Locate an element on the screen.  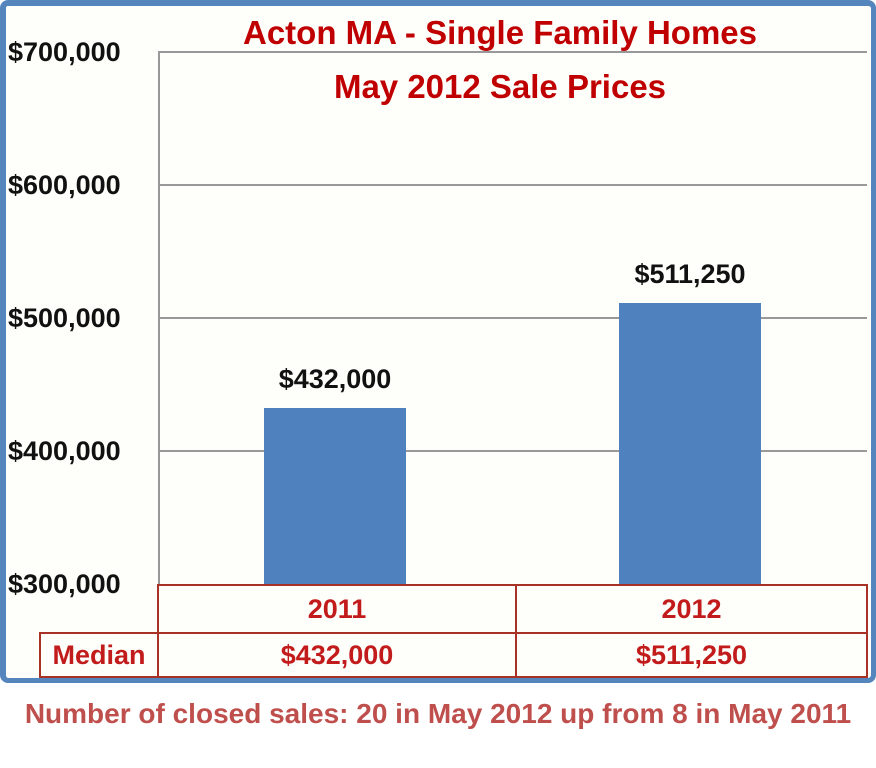
y-axis-tick-label: $500,000 is located at coordinates (64, 318).